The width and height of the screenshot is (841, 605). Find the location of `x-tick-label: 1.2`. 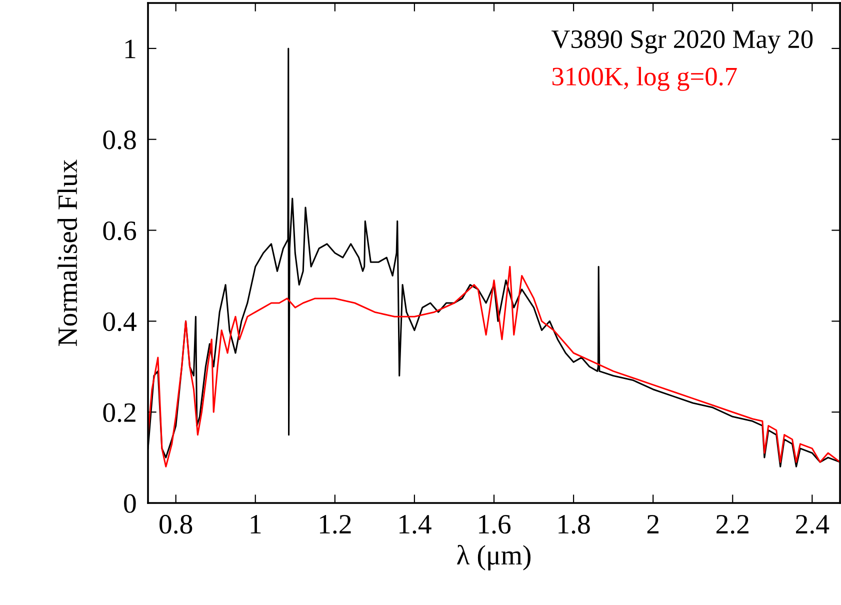

x-tick-label: 1.2 is located at coordinates (335, 524).